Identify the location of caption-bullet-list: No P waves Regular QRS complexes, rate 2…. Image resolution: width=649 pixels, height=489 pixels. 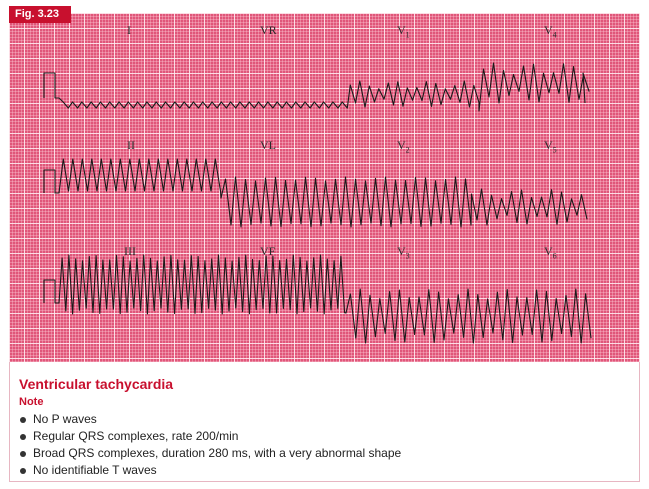
(210, 445).